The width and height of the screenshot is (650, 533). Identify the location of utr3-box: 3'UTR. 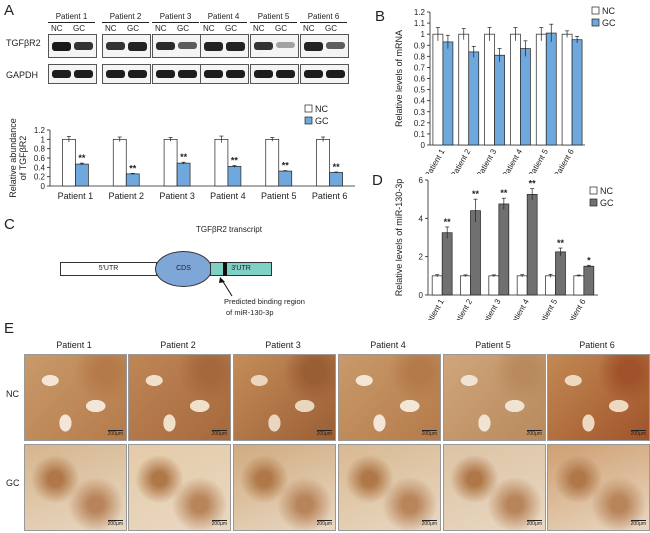
(241, 269).